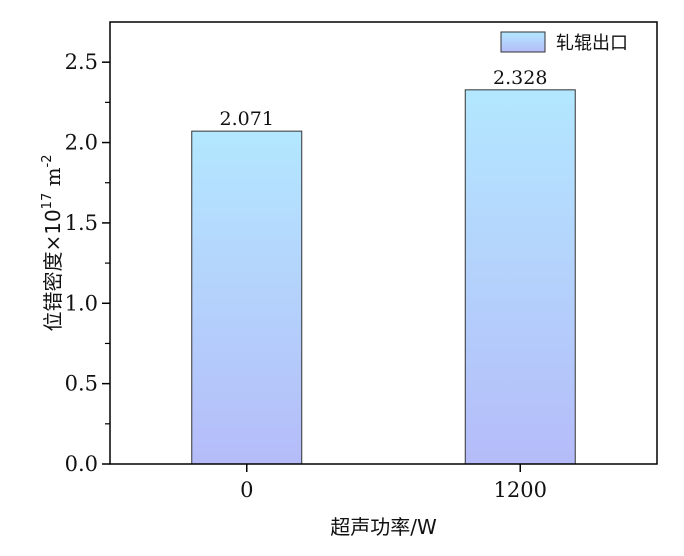 Image resolution: width=684 pixels, height=556 pixels. What do you see at coordinates (81, 303) in the screenshot?
I see `y-tick-label: 1.0` at bounding box center [81, 303].